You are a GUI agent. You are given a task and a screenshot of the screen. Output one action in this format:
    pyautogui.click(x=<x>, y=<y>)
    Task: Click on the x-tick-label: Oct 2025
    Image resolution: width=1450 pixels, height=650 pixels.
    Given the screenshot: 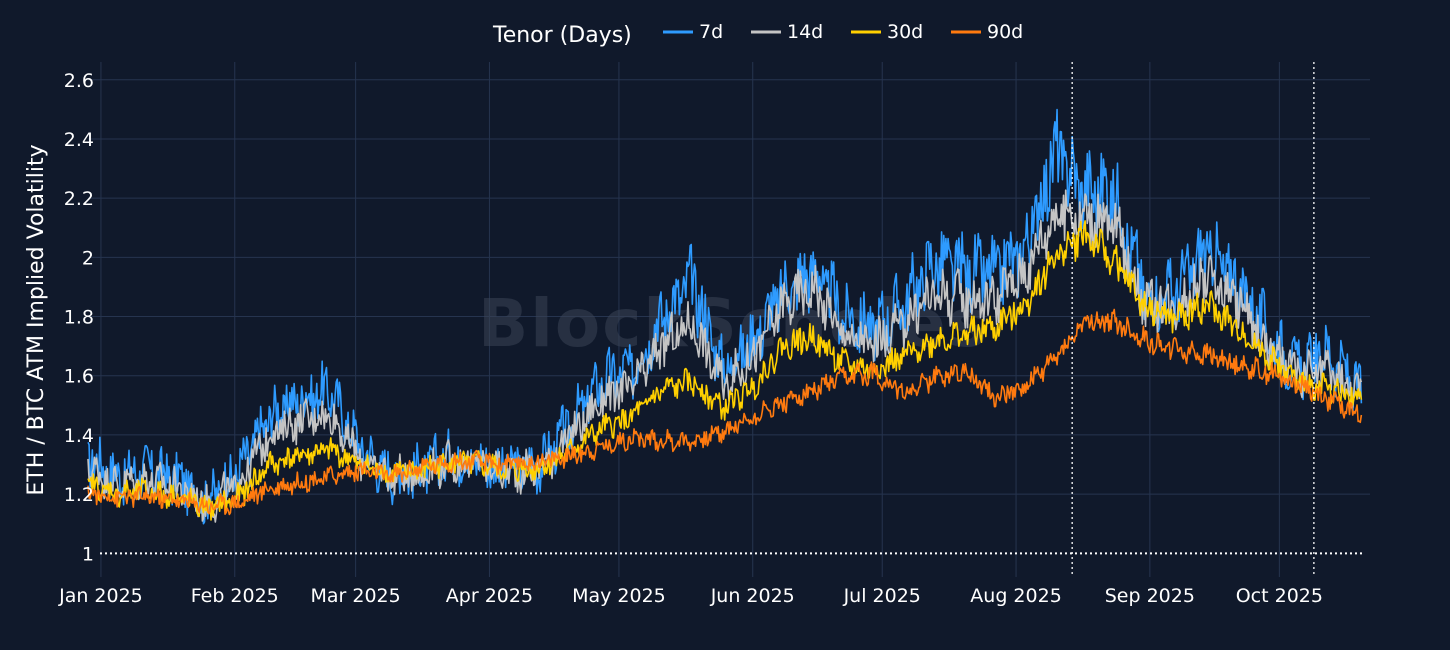 What is the action you would take?
    pyautogui.click(x=1279, y=596)
    